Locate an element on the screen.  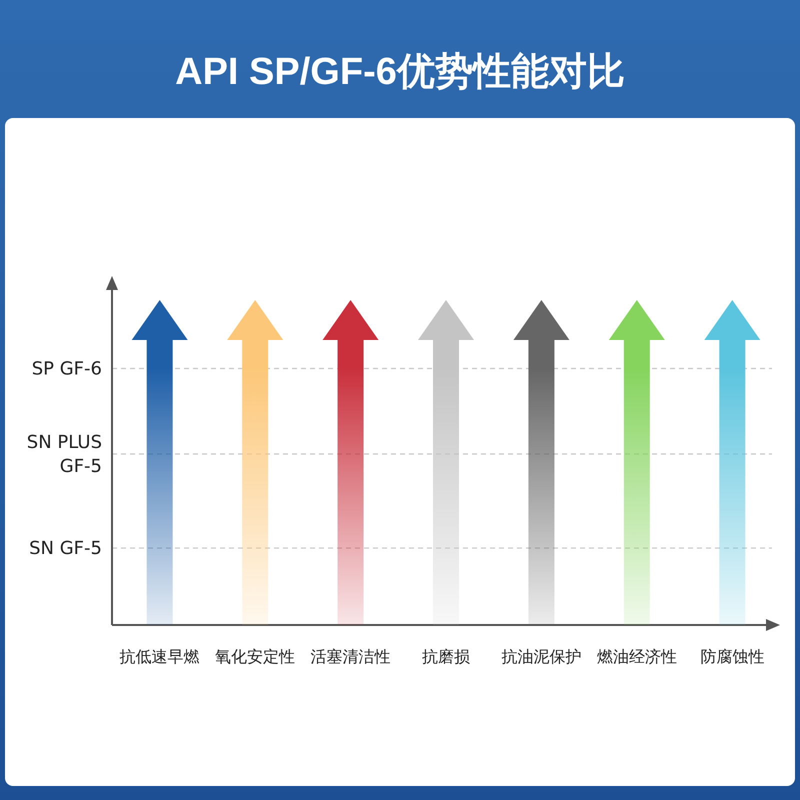
x-tick-label: 抗油泥保护 is located at coordinates (541, 656).